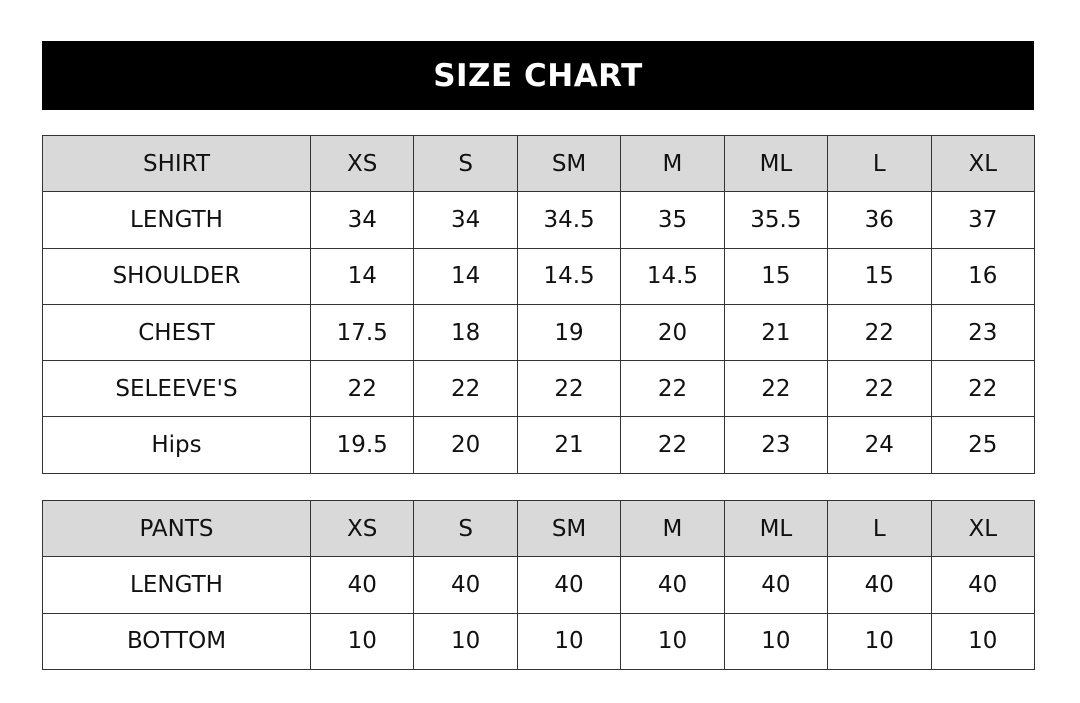 The image size is (1080, 703). What do you see at coordinates (176, 641) in the screenshot?
I see `measurement-label: BOTTOM` at bounding box center [176, 641].